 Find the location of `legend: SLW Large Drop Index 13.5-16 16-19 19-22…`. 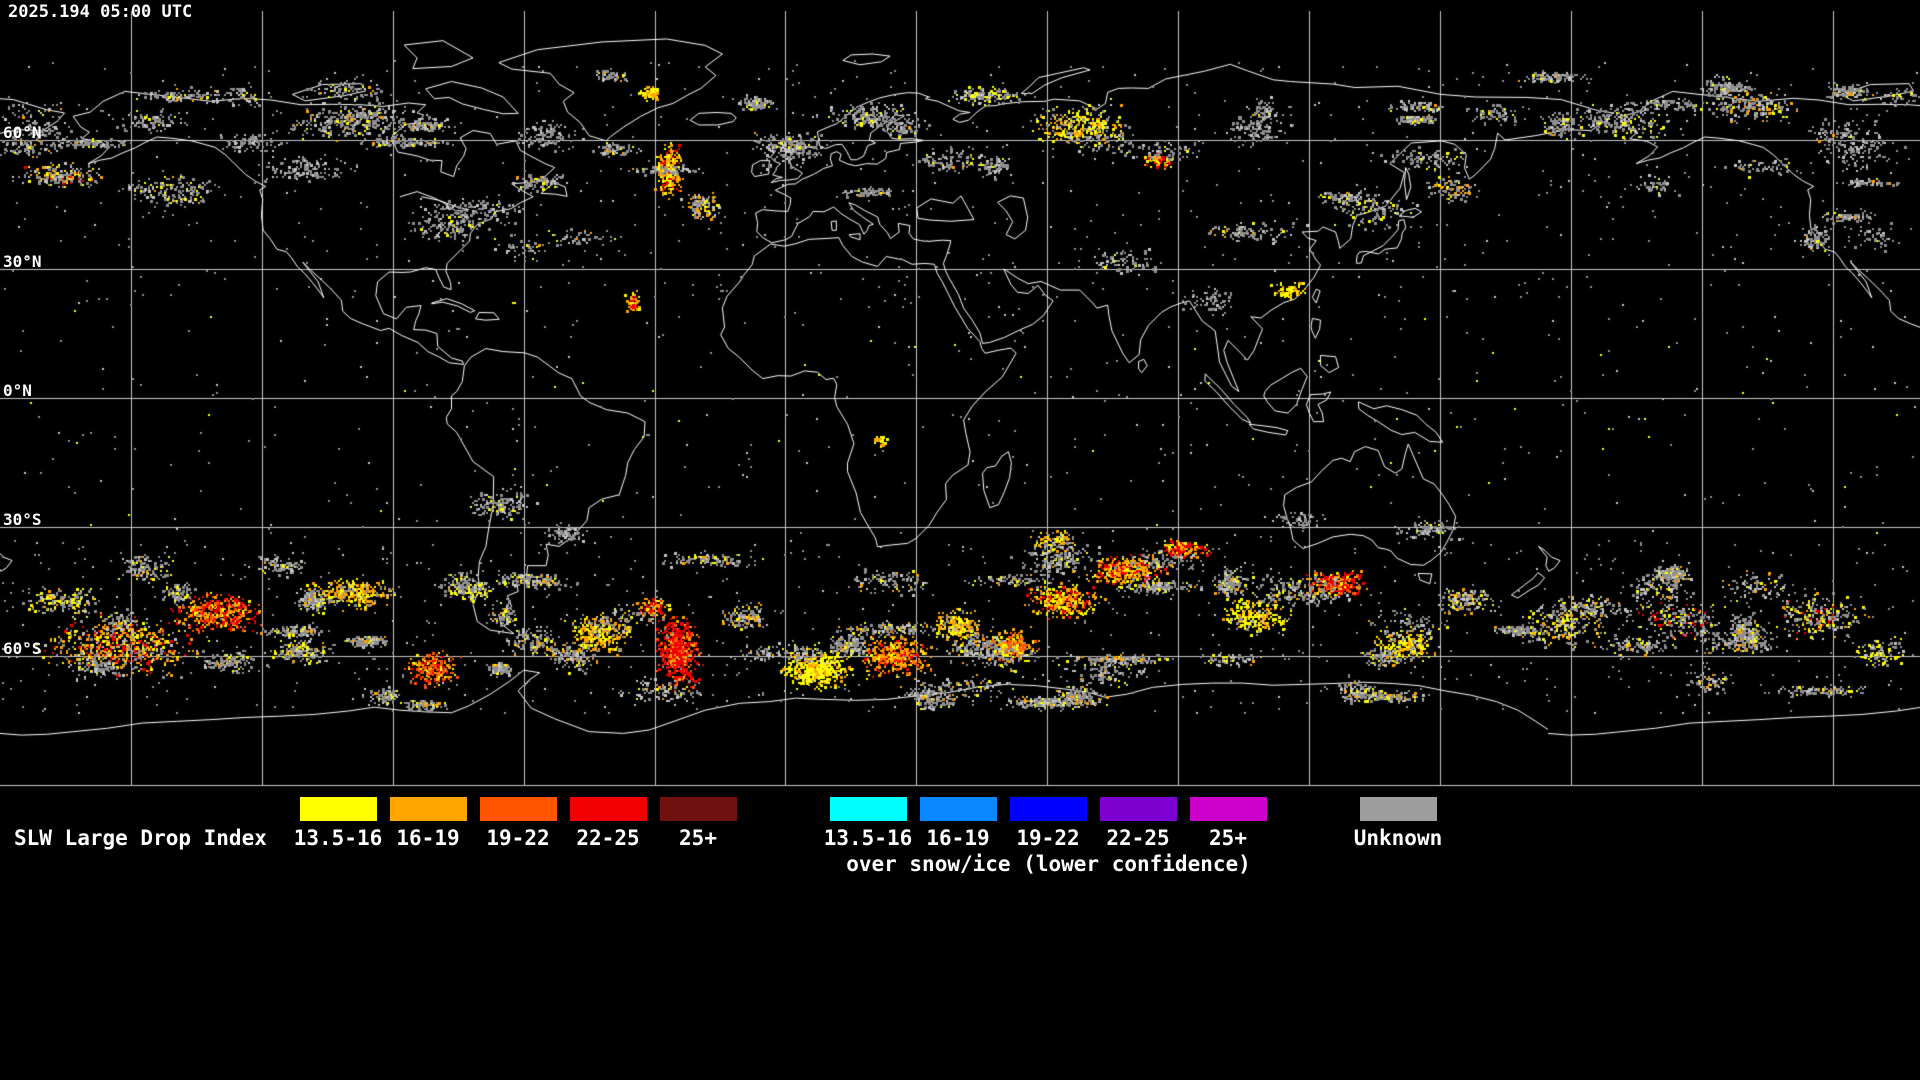

legend: SLW Large Drop Index 13.5-16 16-19 19-22… is located at coordinates (960, 848).